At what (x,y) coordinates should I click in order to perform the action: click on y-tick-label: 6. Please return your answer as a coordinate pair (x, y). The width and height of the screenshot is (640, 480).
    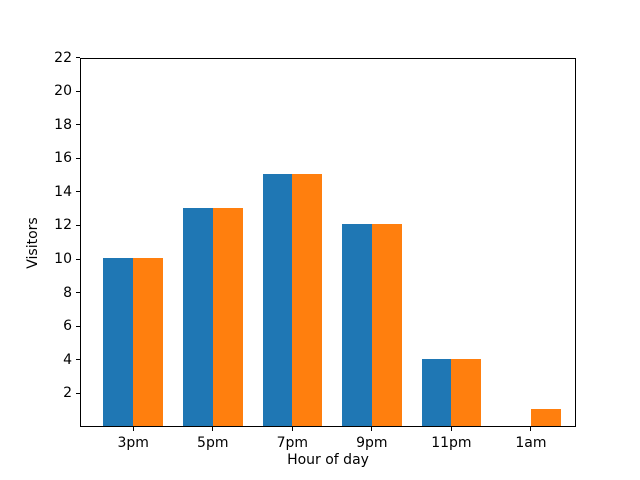
    Looking at the image, I should click on (67, 326).